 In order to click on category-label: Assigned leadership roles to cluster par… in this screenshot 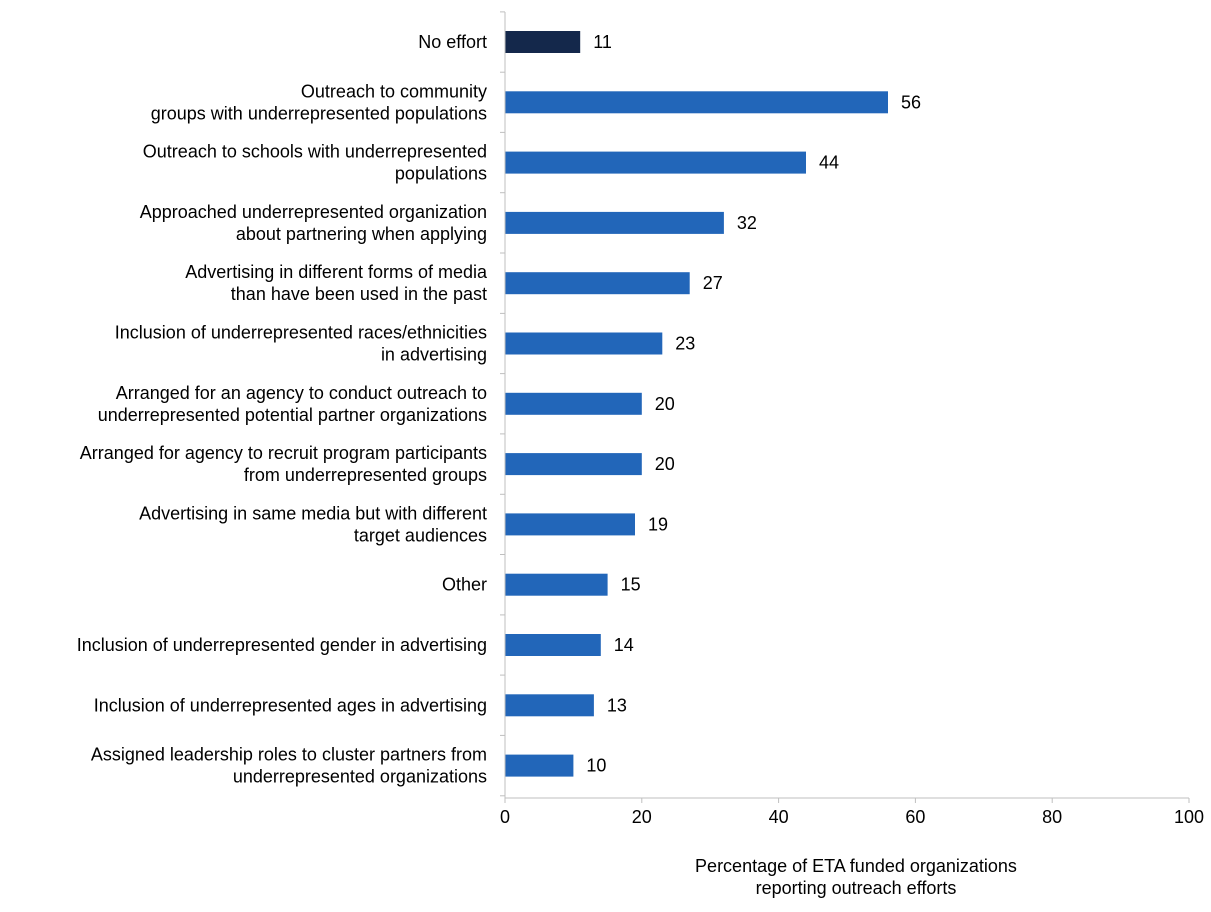, I will do `click(289, 755)`.